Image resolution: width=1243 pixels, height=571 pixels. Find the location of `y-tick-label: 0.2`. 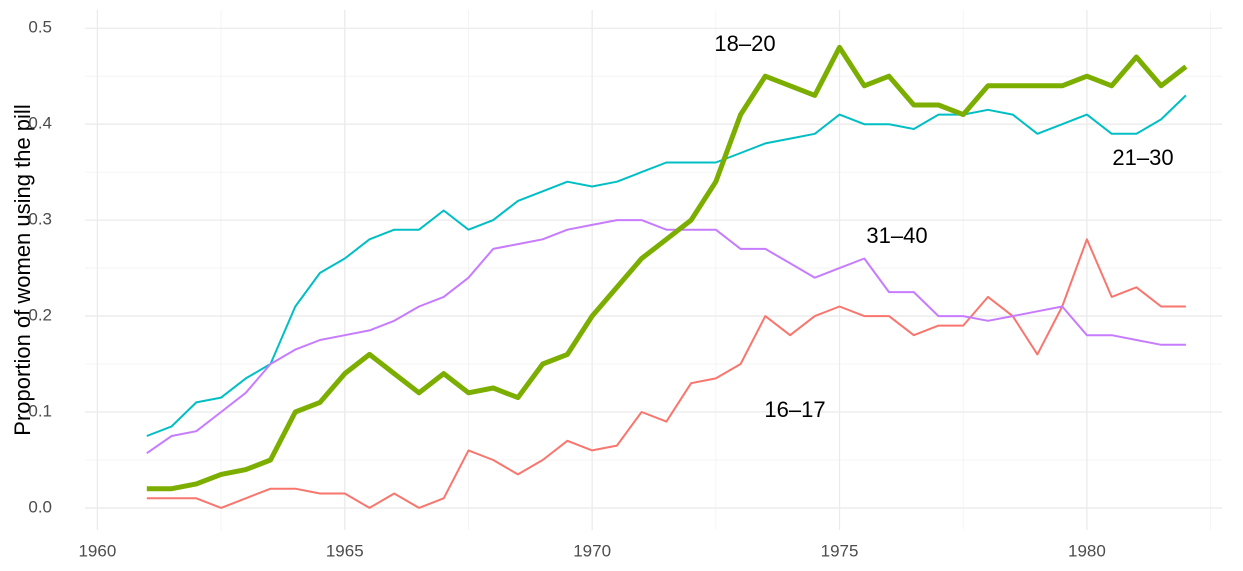

y-tick-label: 0.2 is located at coordinates (40, 315).